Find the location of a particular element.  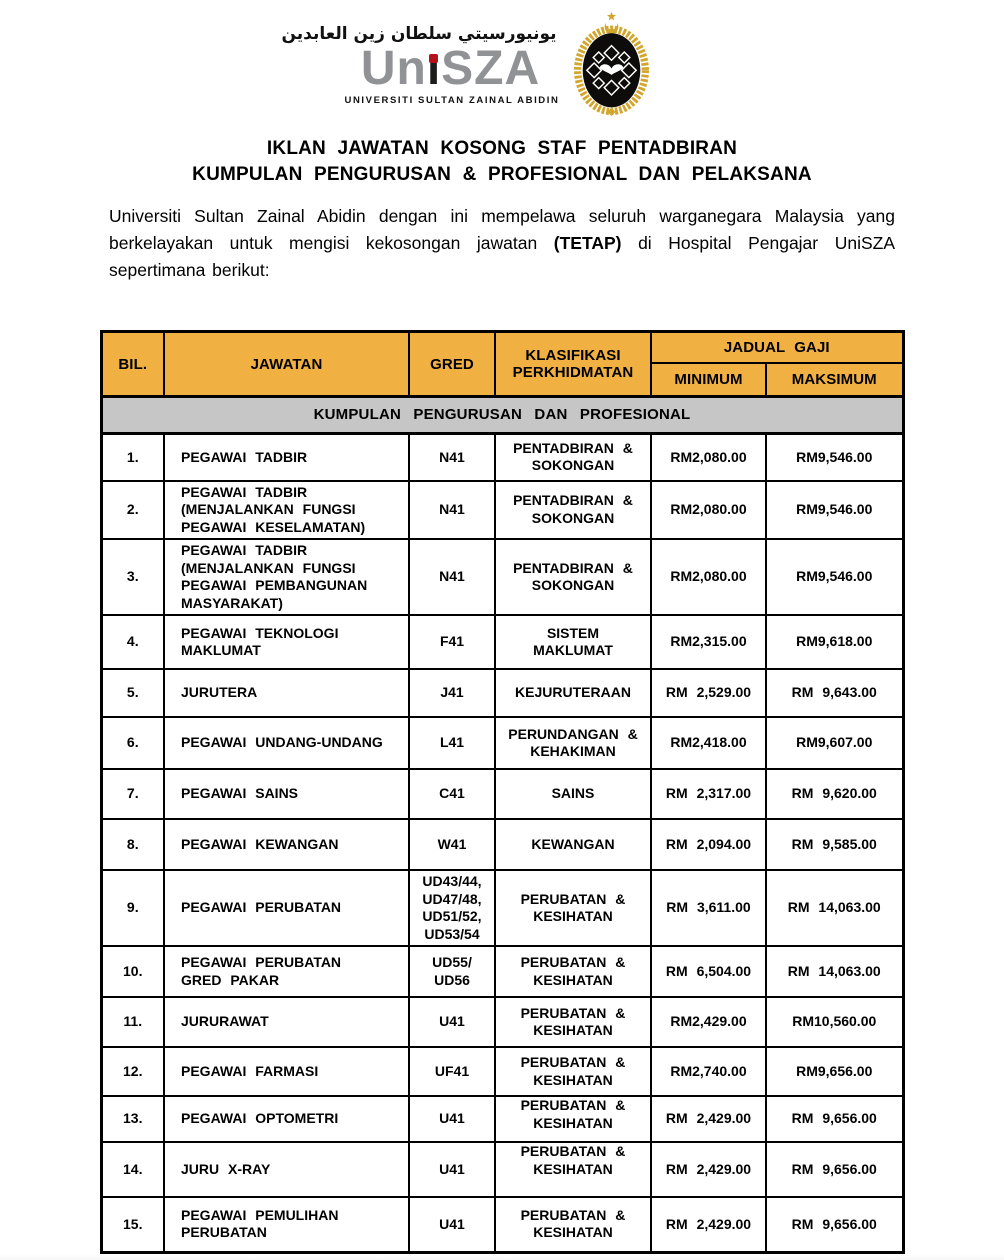

cell-jawatan: JURU X-RAY is located at coordinates (286, 1169).